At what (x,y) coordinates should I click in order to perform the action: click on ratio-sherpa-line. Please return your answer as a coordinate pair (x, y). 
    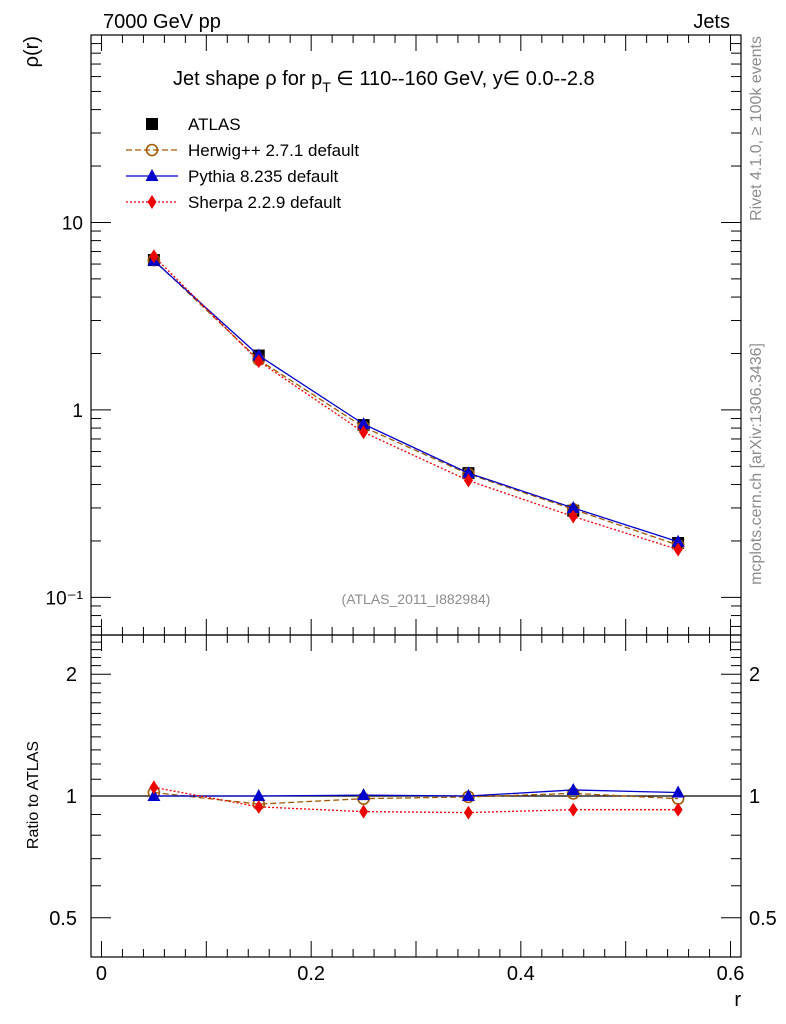
    Looking at the image, I should click on (416, 800).